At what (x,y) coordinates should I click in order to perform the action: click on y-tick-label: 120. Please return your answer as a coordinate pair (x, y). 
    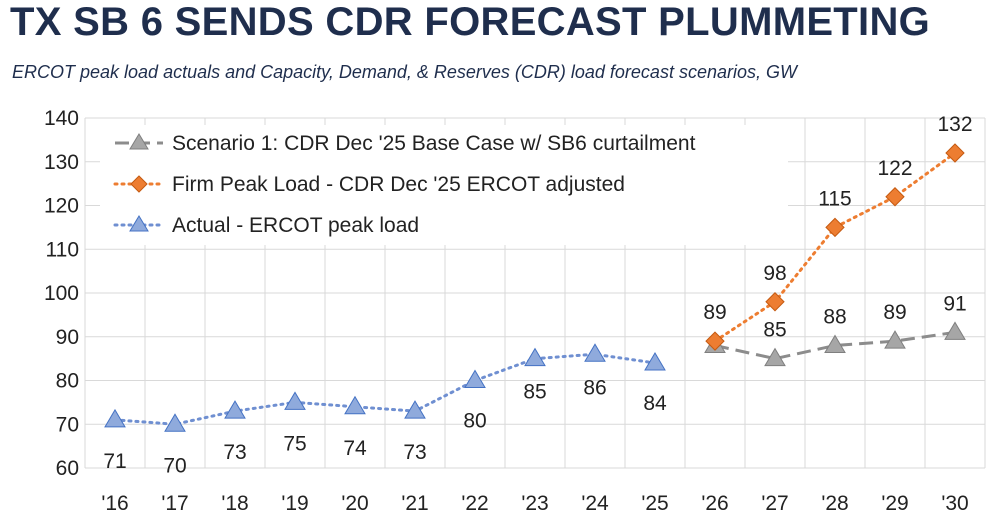
    Looking at the image, I should click on (61, 206).